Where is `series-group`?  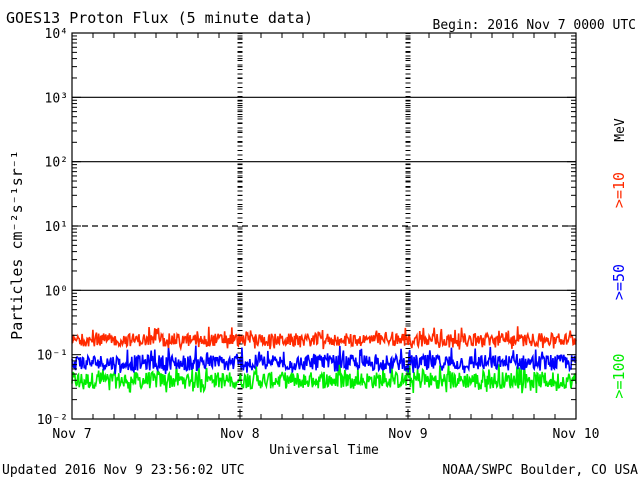
series-group is located at coordinates (324, 360).